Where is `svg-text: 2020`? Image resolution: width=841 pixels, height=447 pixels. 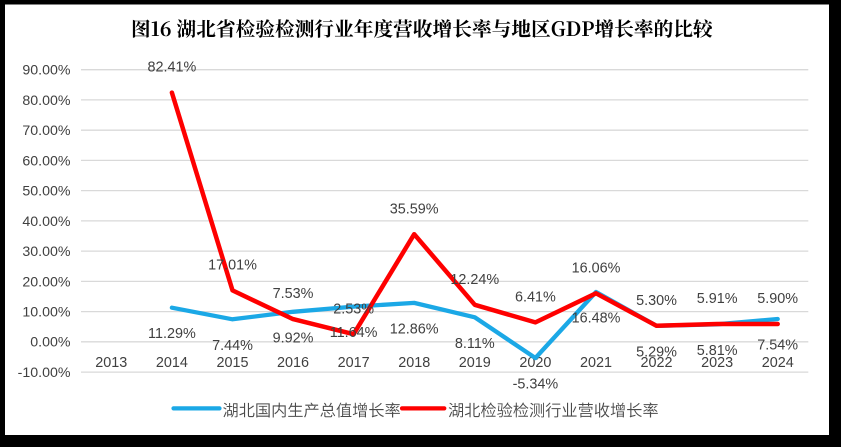
svg-text: 2020 is located at coordinates (535, 363).